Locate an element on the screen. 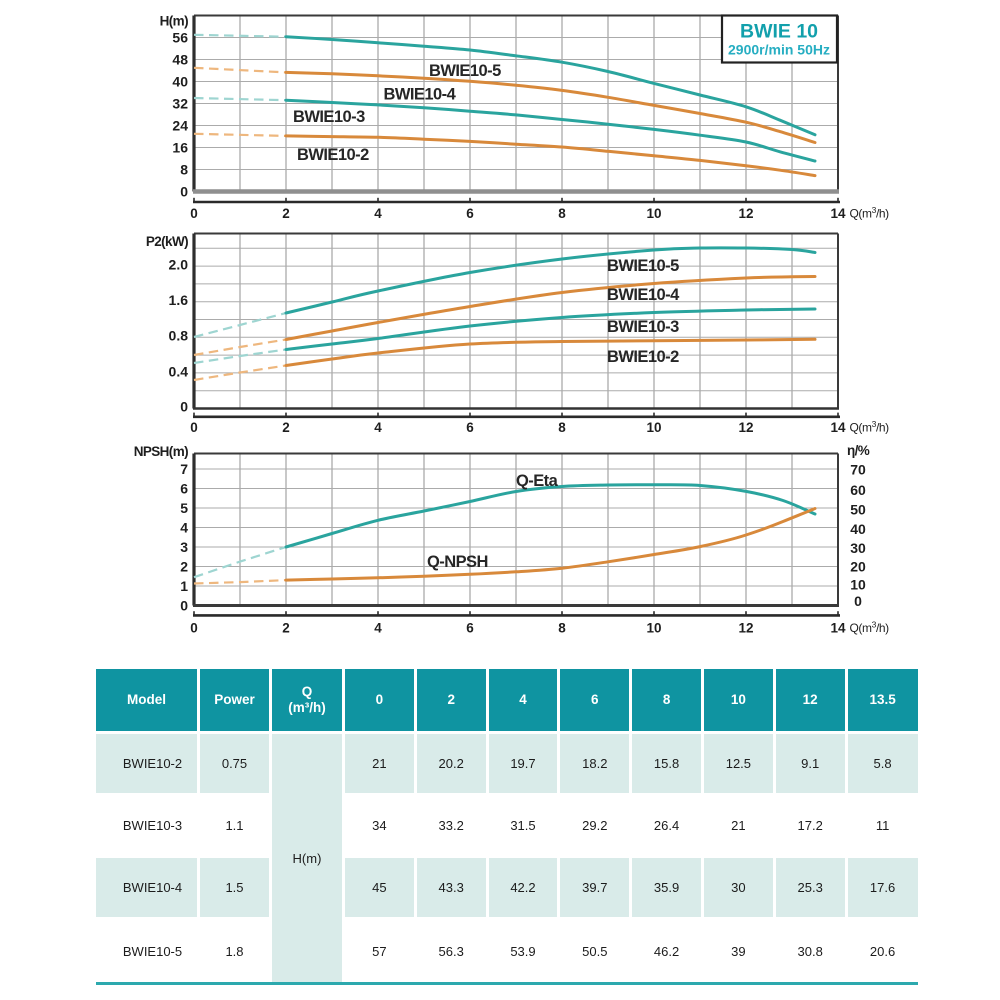 The image size is (1000, 1000). svg-text: 70 is located at coordinates (858, 469).